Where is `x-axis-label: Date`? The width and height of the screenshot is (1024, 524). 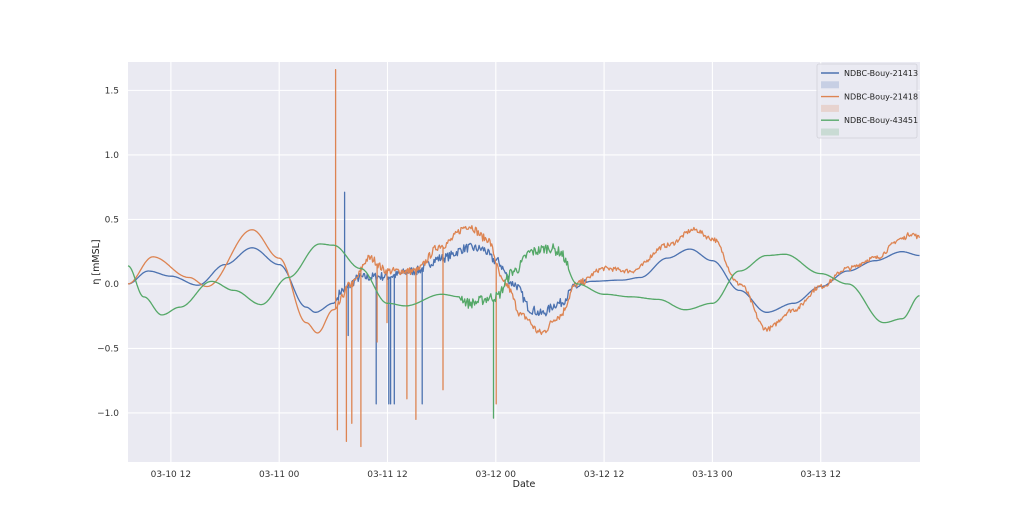 x-axis-label: Date is located at coordinates (524, 484).